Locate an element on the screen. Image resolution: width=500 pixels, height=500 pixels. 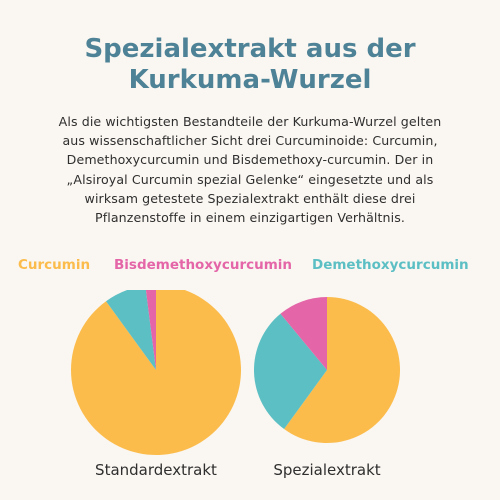
pie-chart-standardextrakt: Standardextrakt is located at coordinates (156, 384).